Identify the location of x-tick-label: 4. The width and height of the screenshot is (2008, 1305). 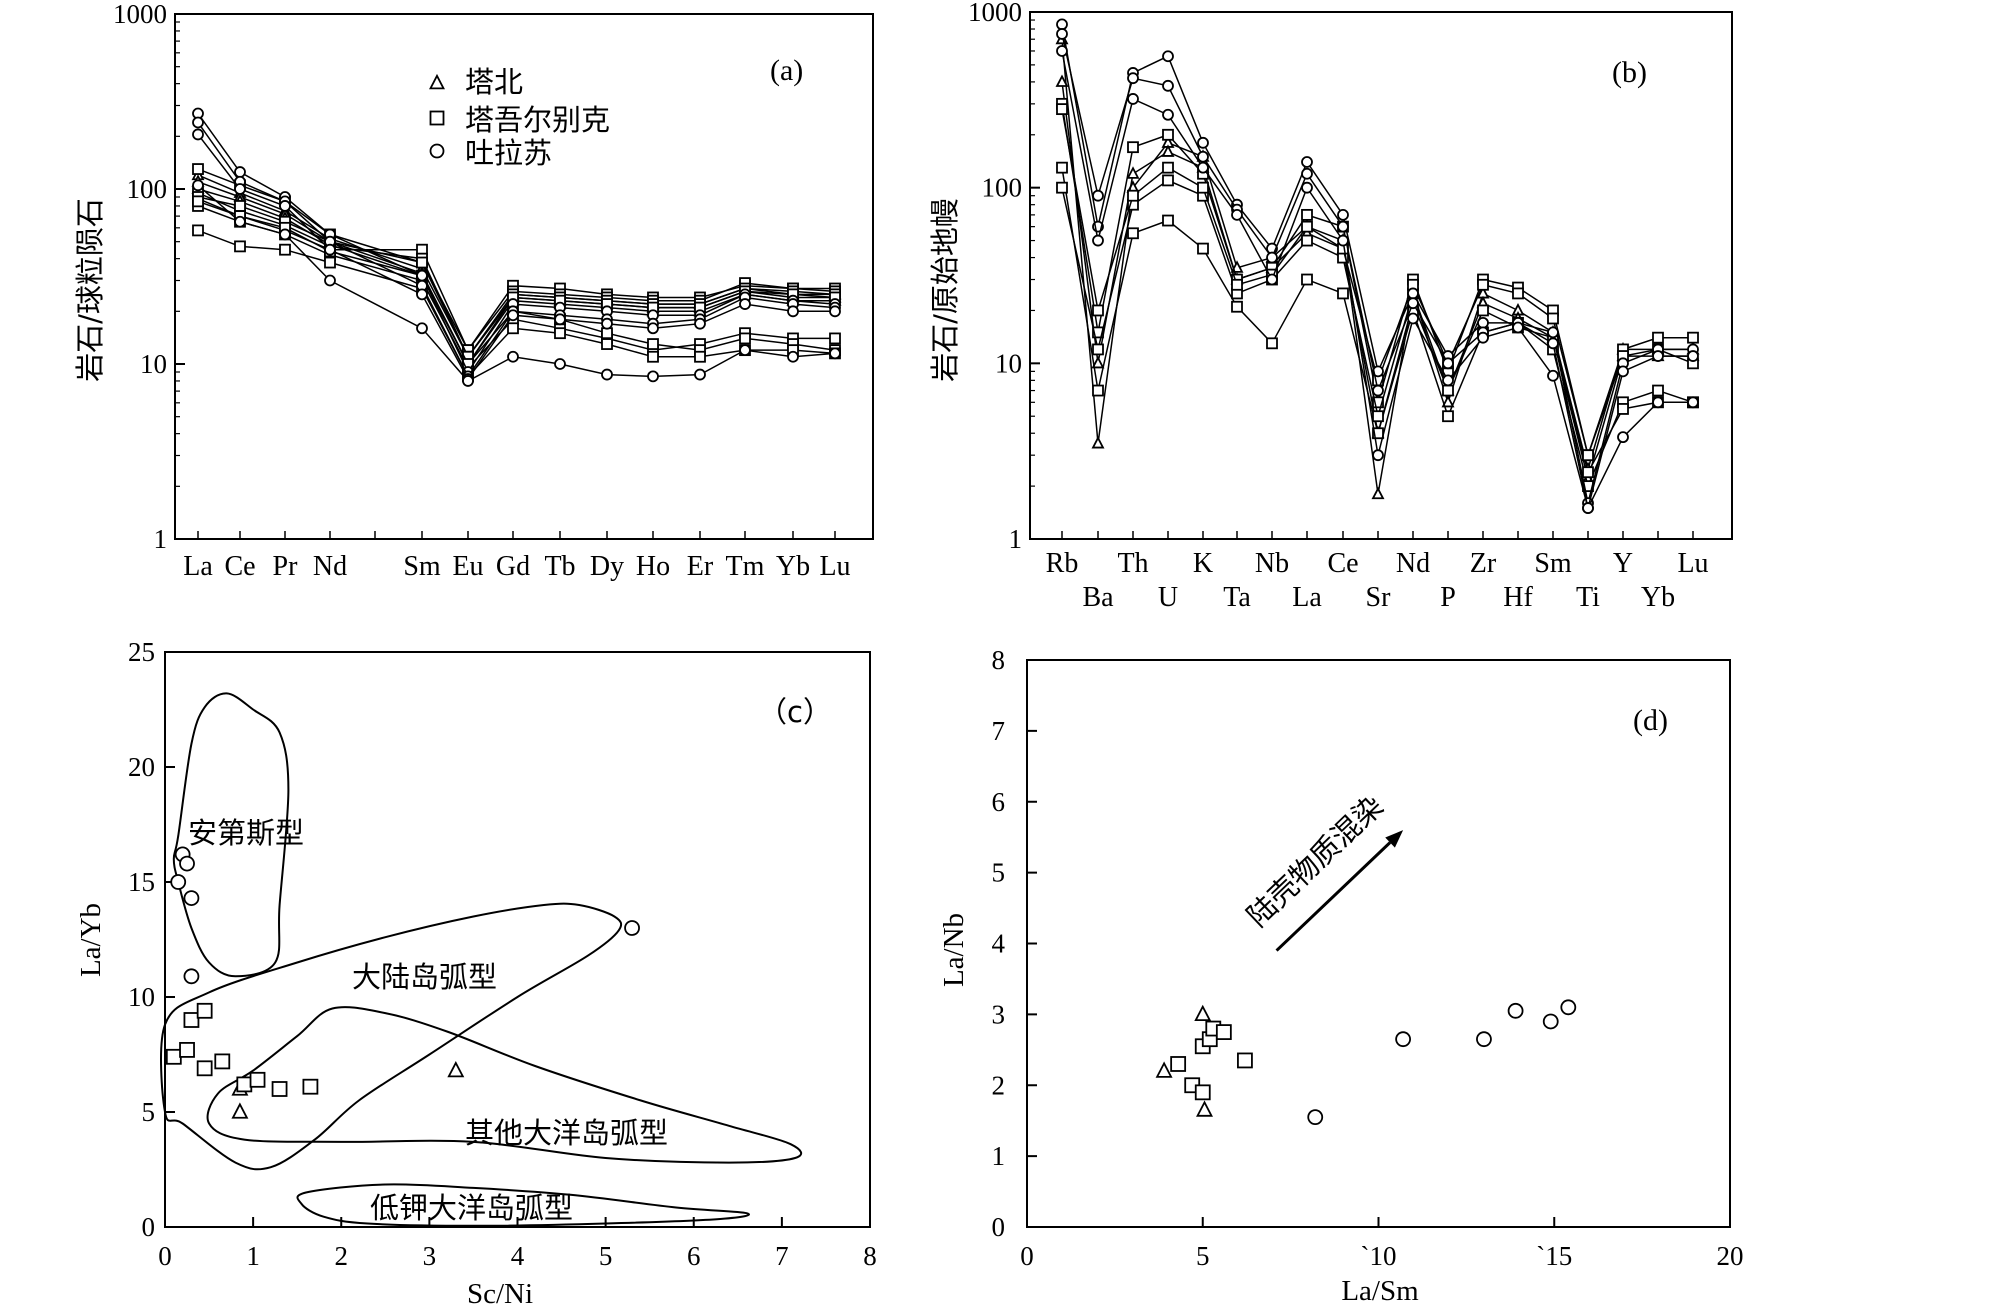
(518, 1256).